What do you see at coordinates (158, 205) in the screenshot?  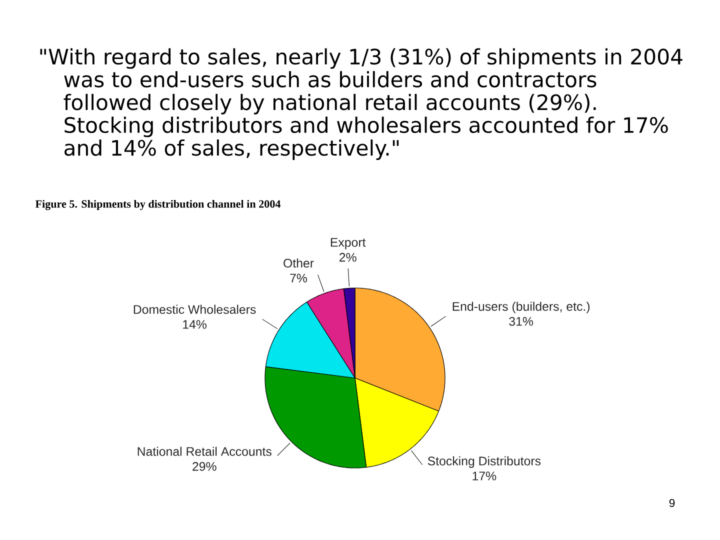 I see `chart-title: Figure 5. Shipments by distribution channel in 2004` at bounding box center [158, 205].